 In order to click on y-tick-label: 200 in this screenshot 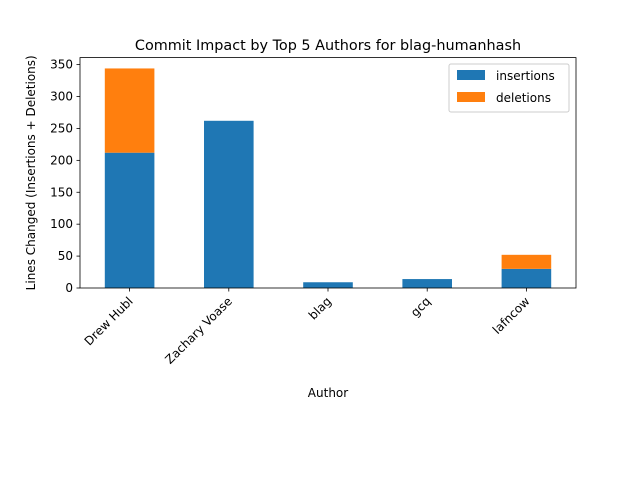, I will do `click(61, 160)`.